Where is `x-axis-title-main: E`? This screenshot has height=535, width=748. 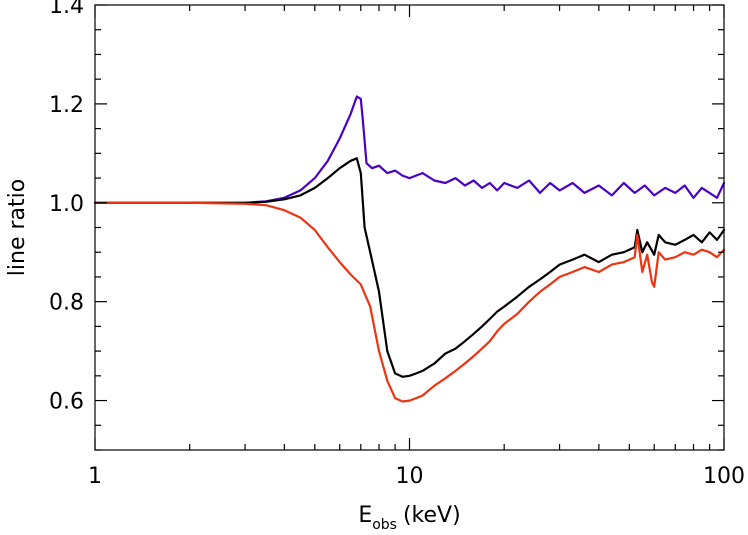 x-axis-title-main: E is located at coordinates (365, 515).